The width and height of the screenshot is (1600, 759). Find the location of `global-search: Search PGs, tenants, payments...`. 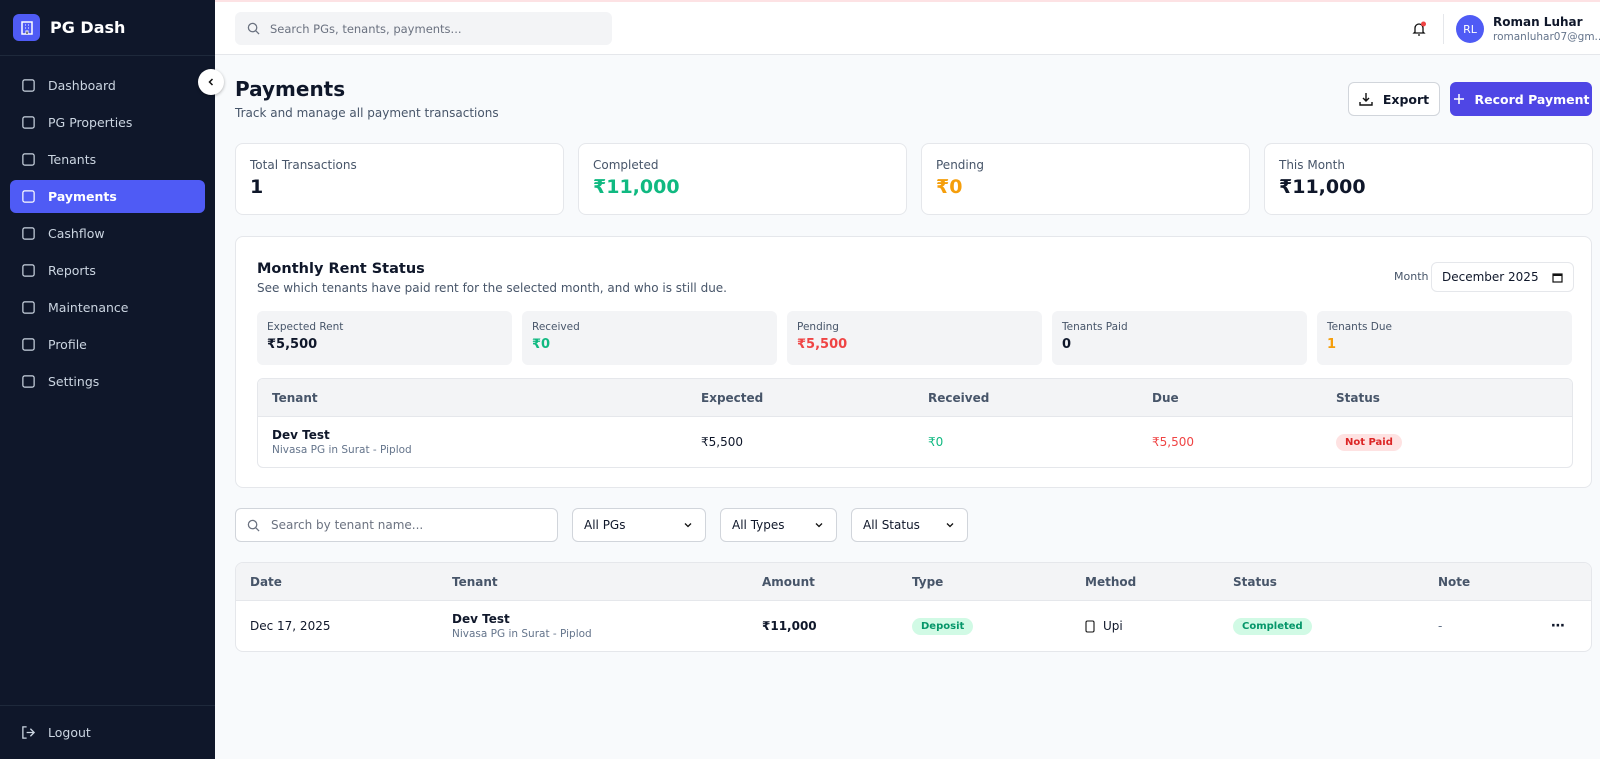

global-search: Search PGs, tenants, payments... is located at coordinates (423, 28).